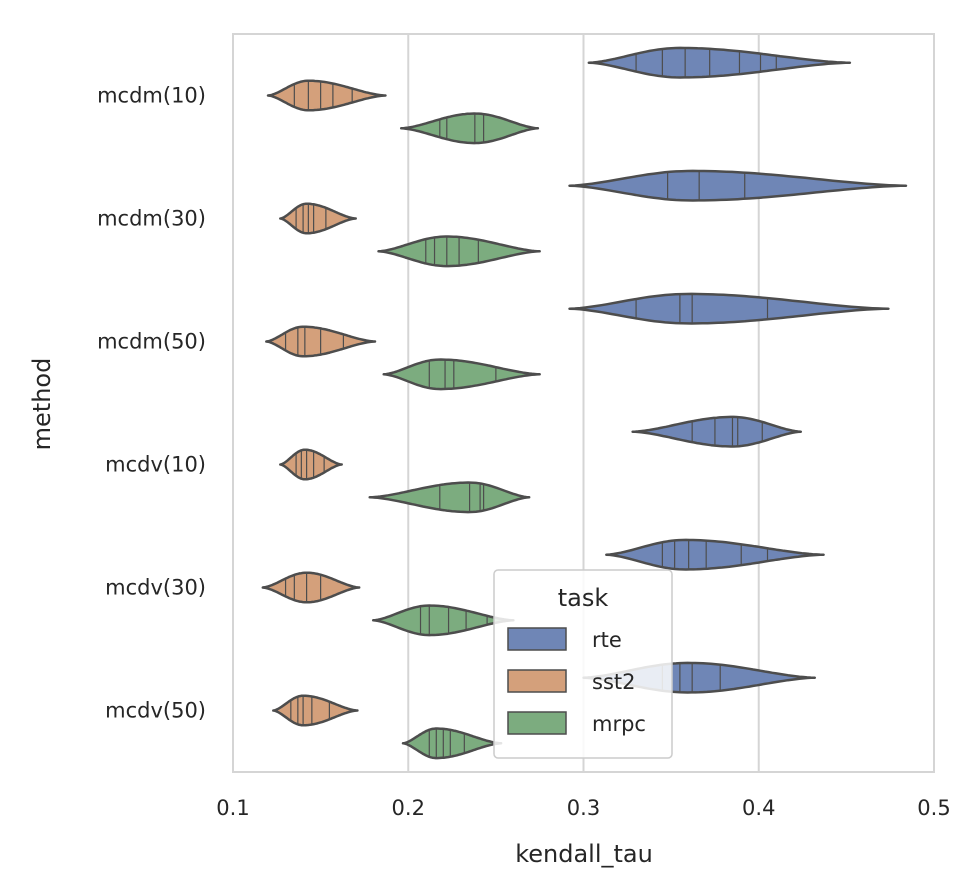  What do you see at coordinates (584, 854) in the screenshot?
I see `x-axis-title: kendall_tau` at bounding box center [584, 854].